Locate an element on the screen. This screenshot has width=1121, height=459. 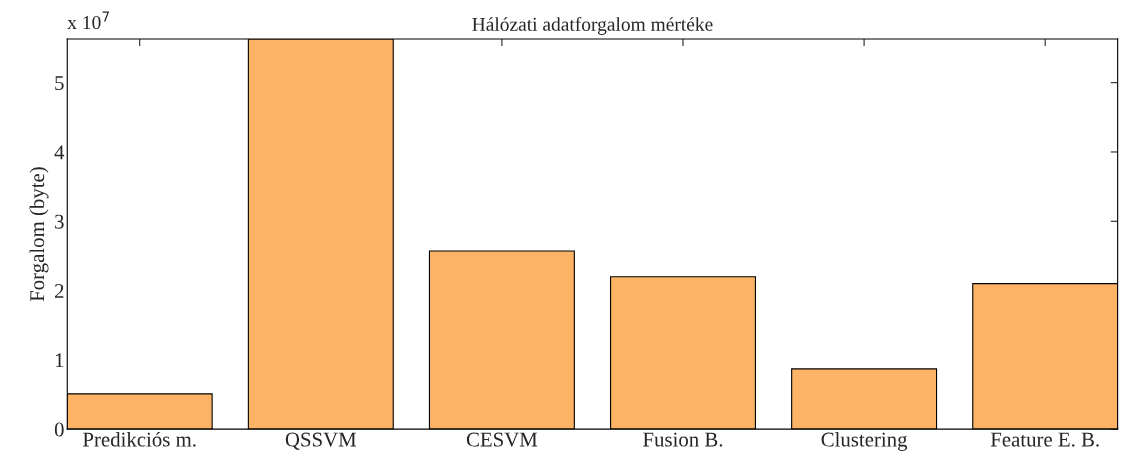
chart-title: Hálózati adatforgalom mértéke is located at coordinates (592, 25).